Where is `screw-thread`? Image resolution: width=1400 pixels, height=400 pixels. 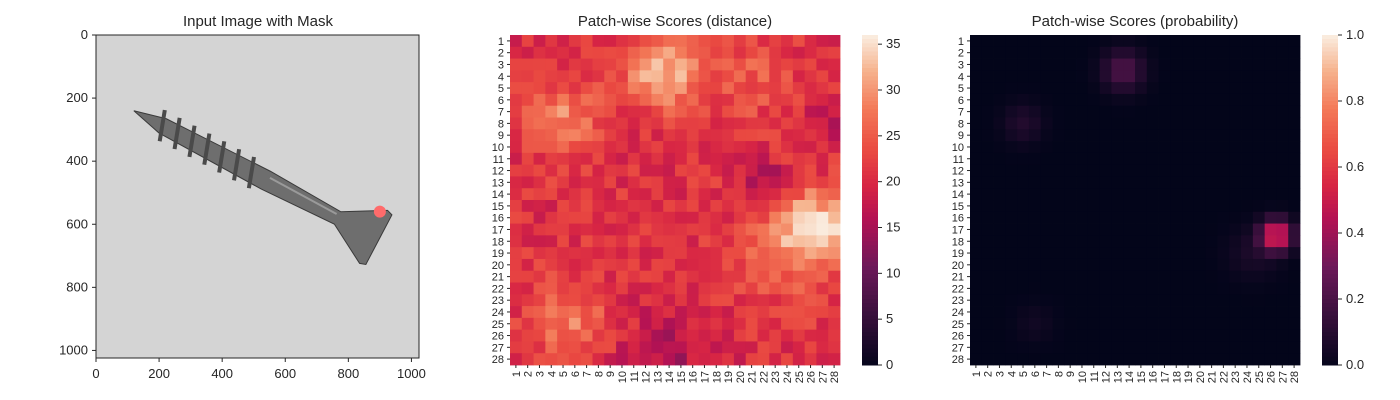
screw-thread is located at coordinates (222, 157).